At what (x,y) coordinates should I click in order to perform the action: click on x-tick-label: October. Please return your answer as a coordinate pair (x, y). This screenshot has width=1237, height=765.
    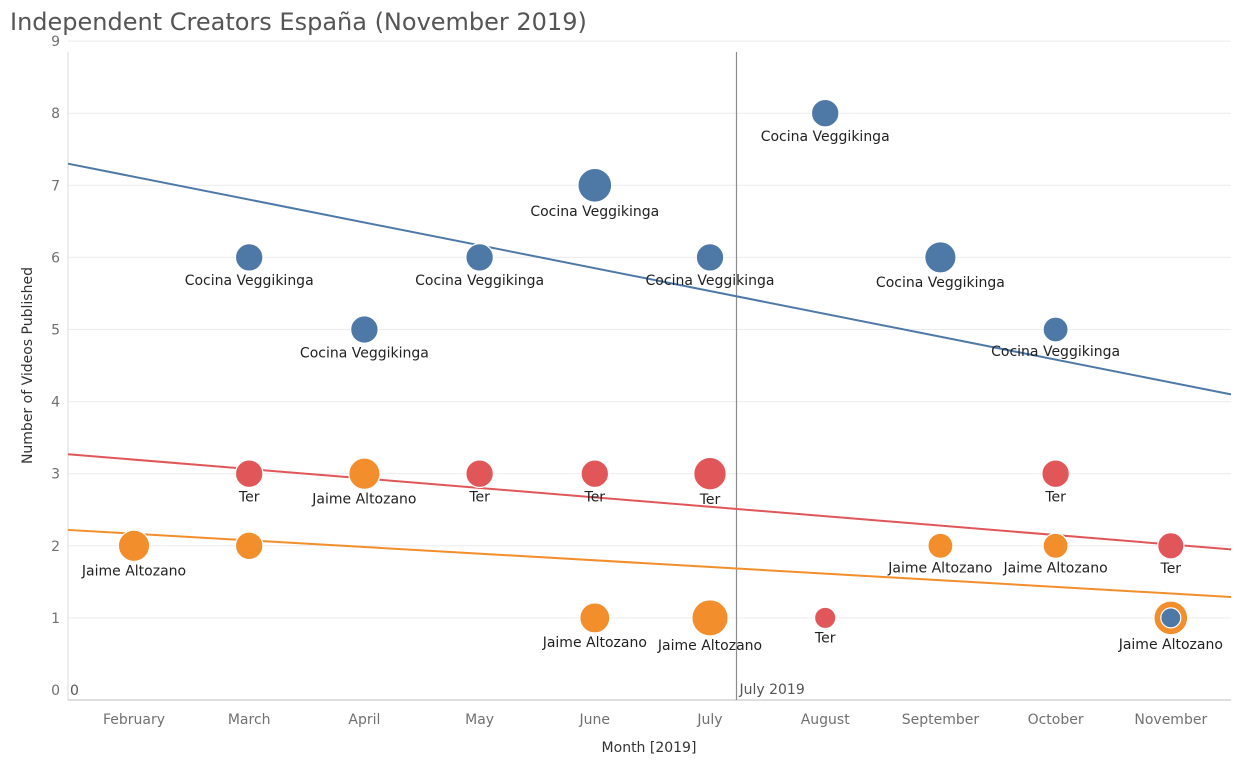
    Looking at the image, I should click on (1056, 720).